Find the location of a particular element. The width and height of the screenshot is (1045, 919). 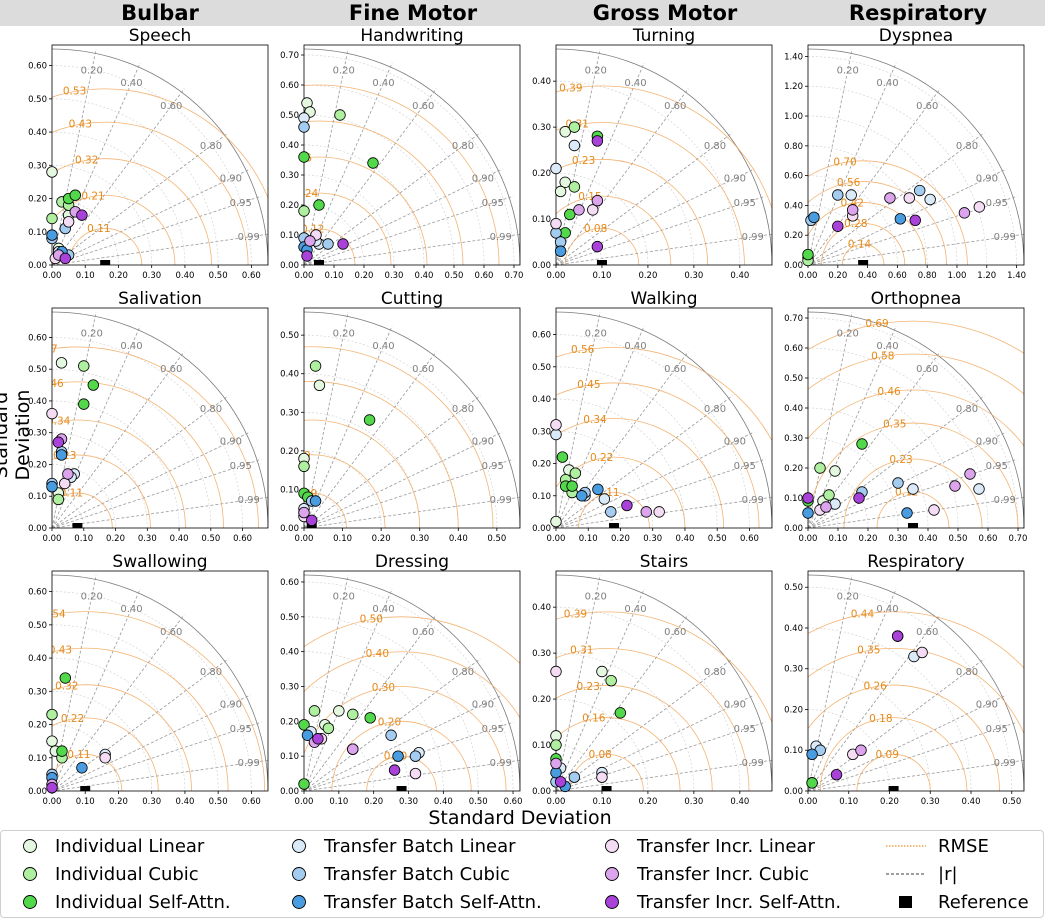

axes-frame is located at coordinates (664, 155).